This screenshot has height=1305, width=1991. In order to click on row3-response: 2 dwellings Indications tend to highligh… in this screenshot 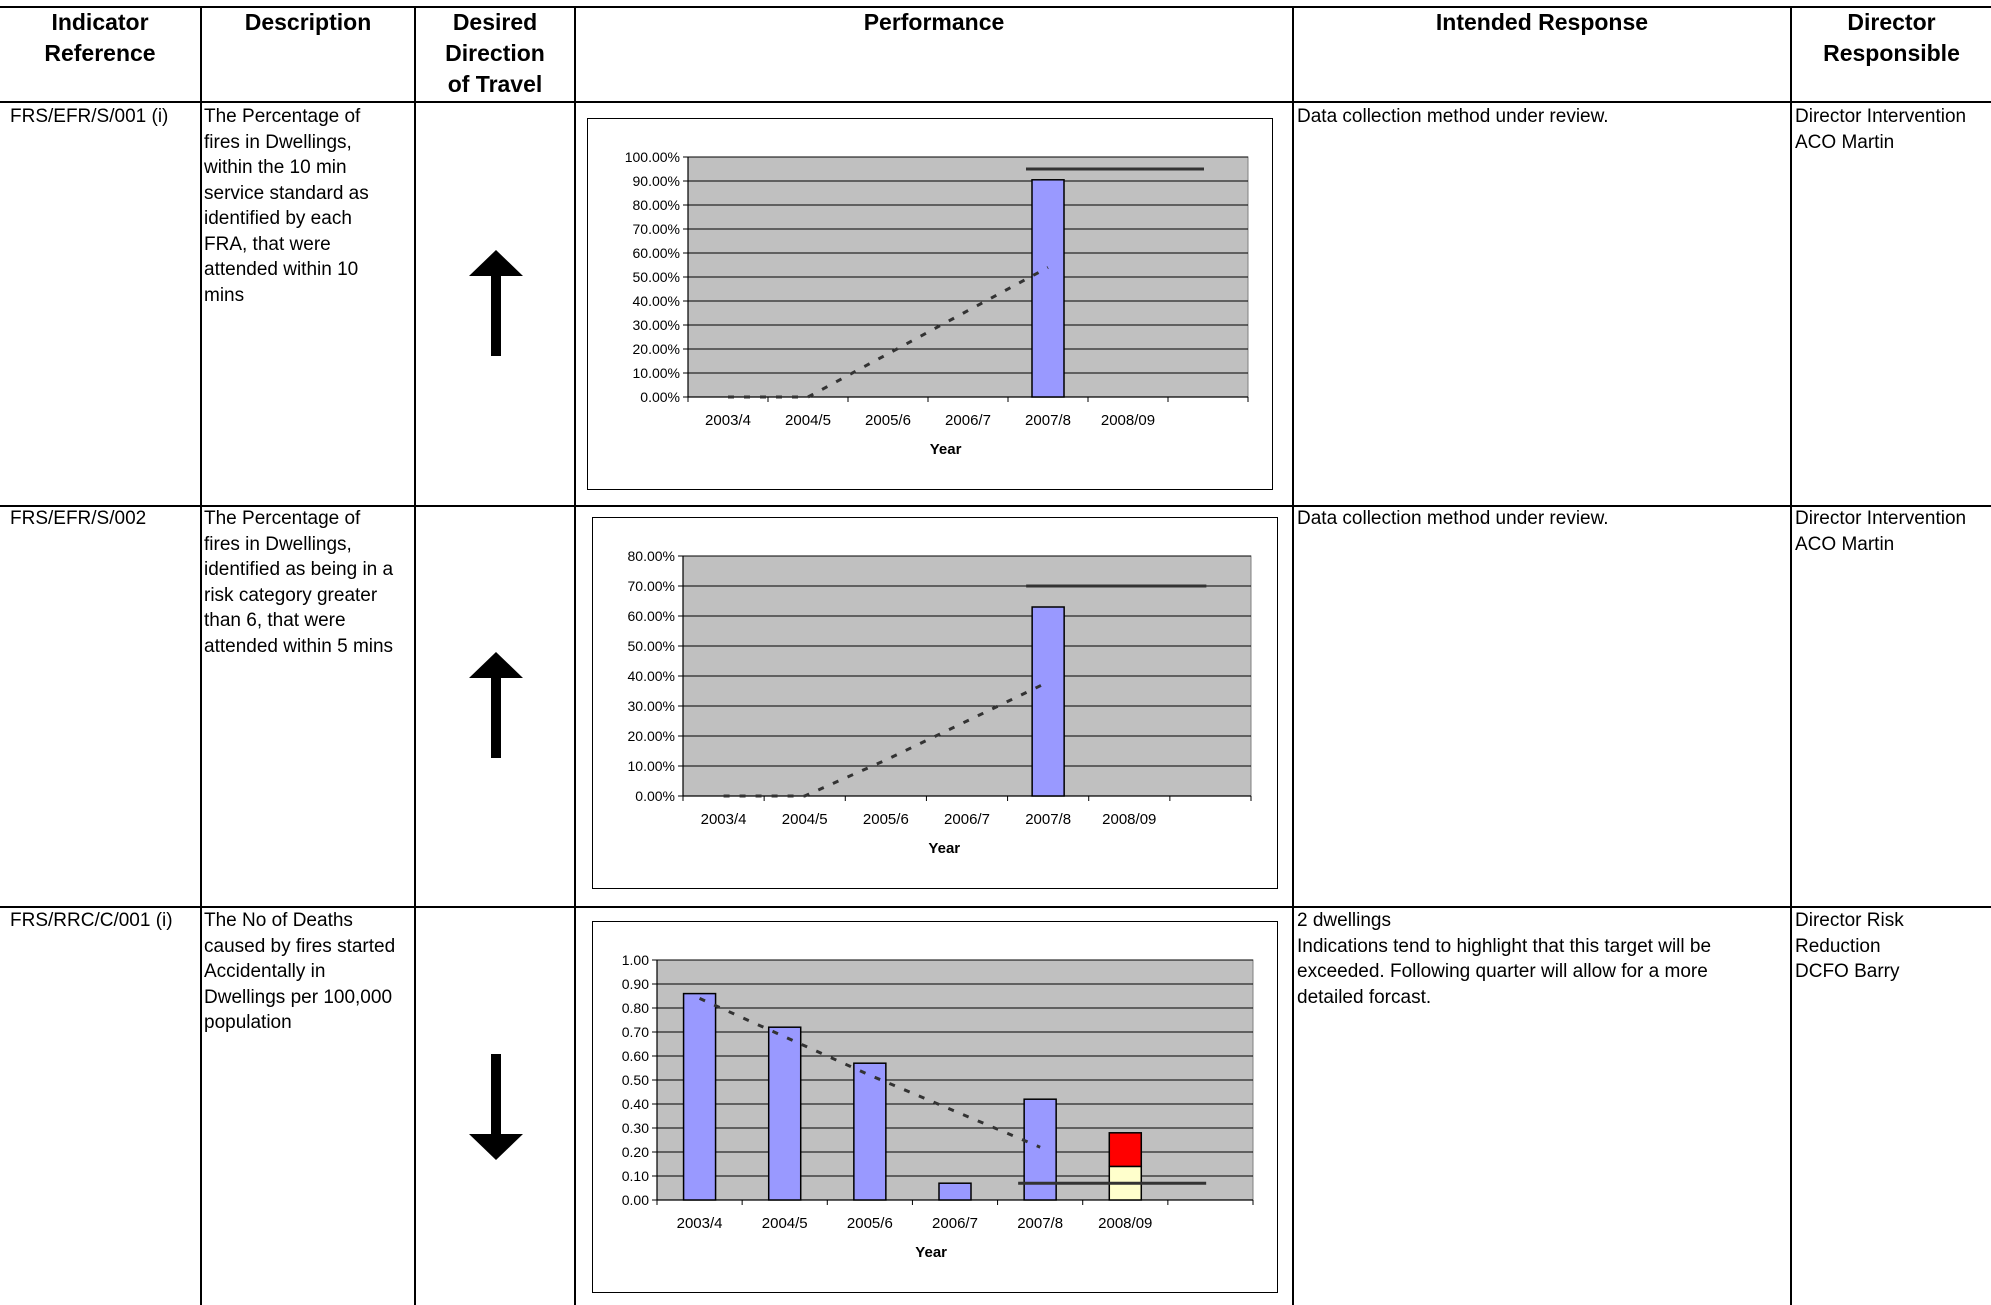, I will do `click(1504, 959)`.